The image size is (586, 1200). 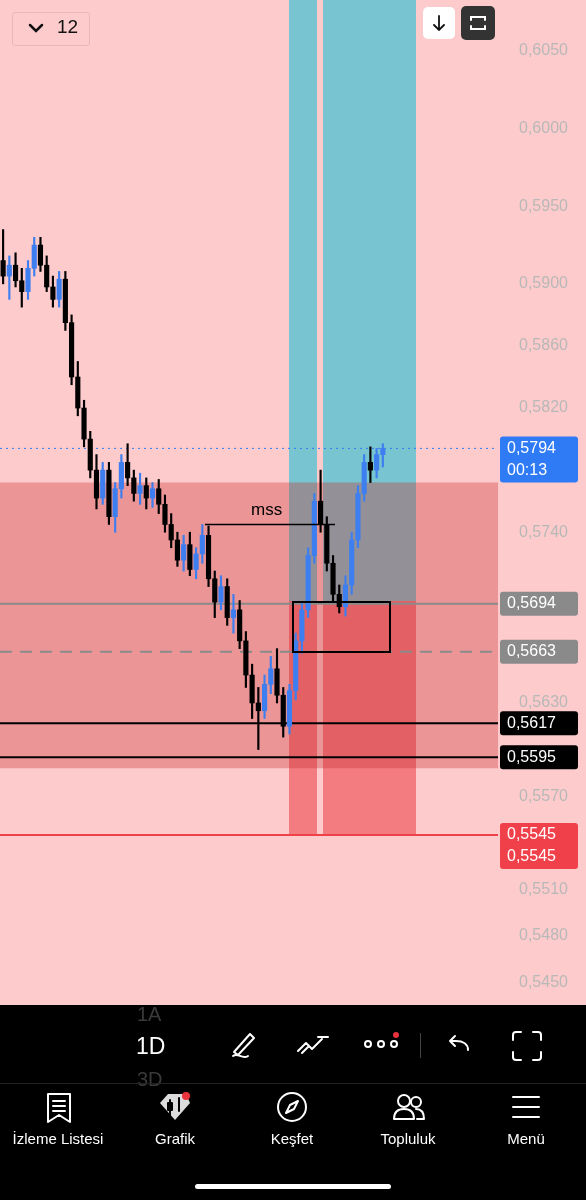 I want to click on text: Topluluk, so click(x=408, y=1138).